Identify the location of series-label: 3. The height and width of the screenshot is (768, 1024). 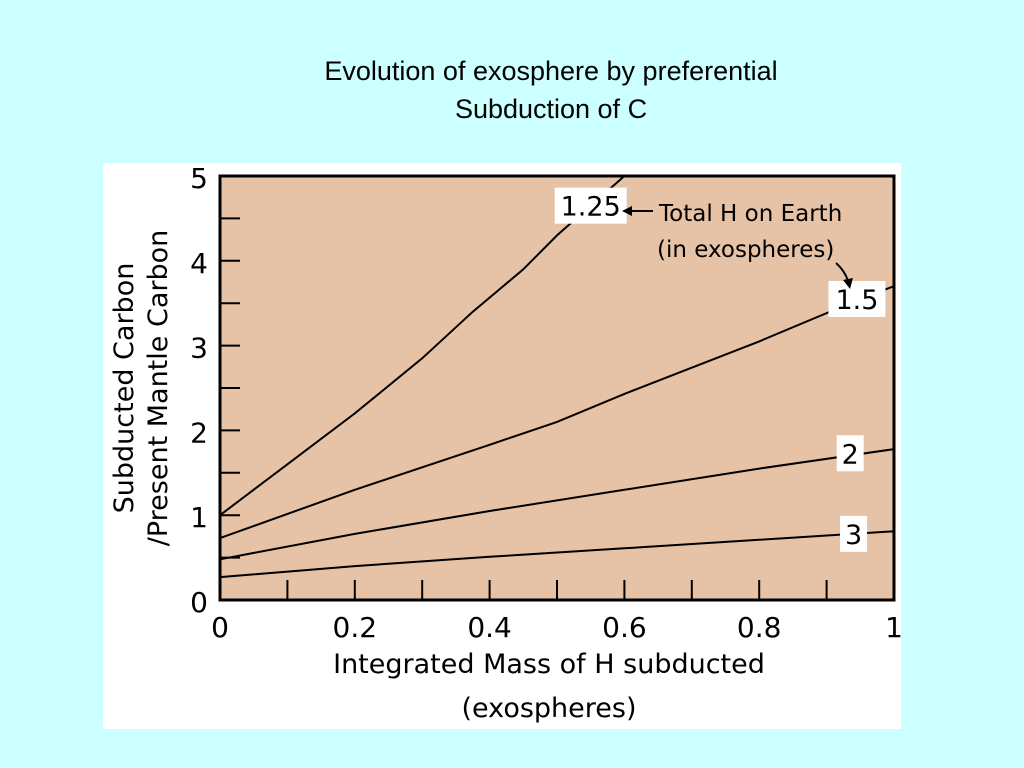
(853, 535).